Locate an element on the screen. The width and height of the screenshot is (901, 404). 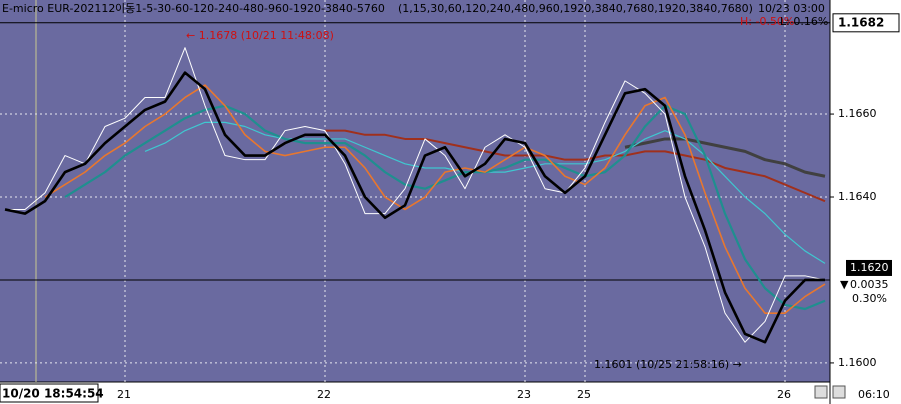
cursor-time-box is located at coordinates (49, 393).